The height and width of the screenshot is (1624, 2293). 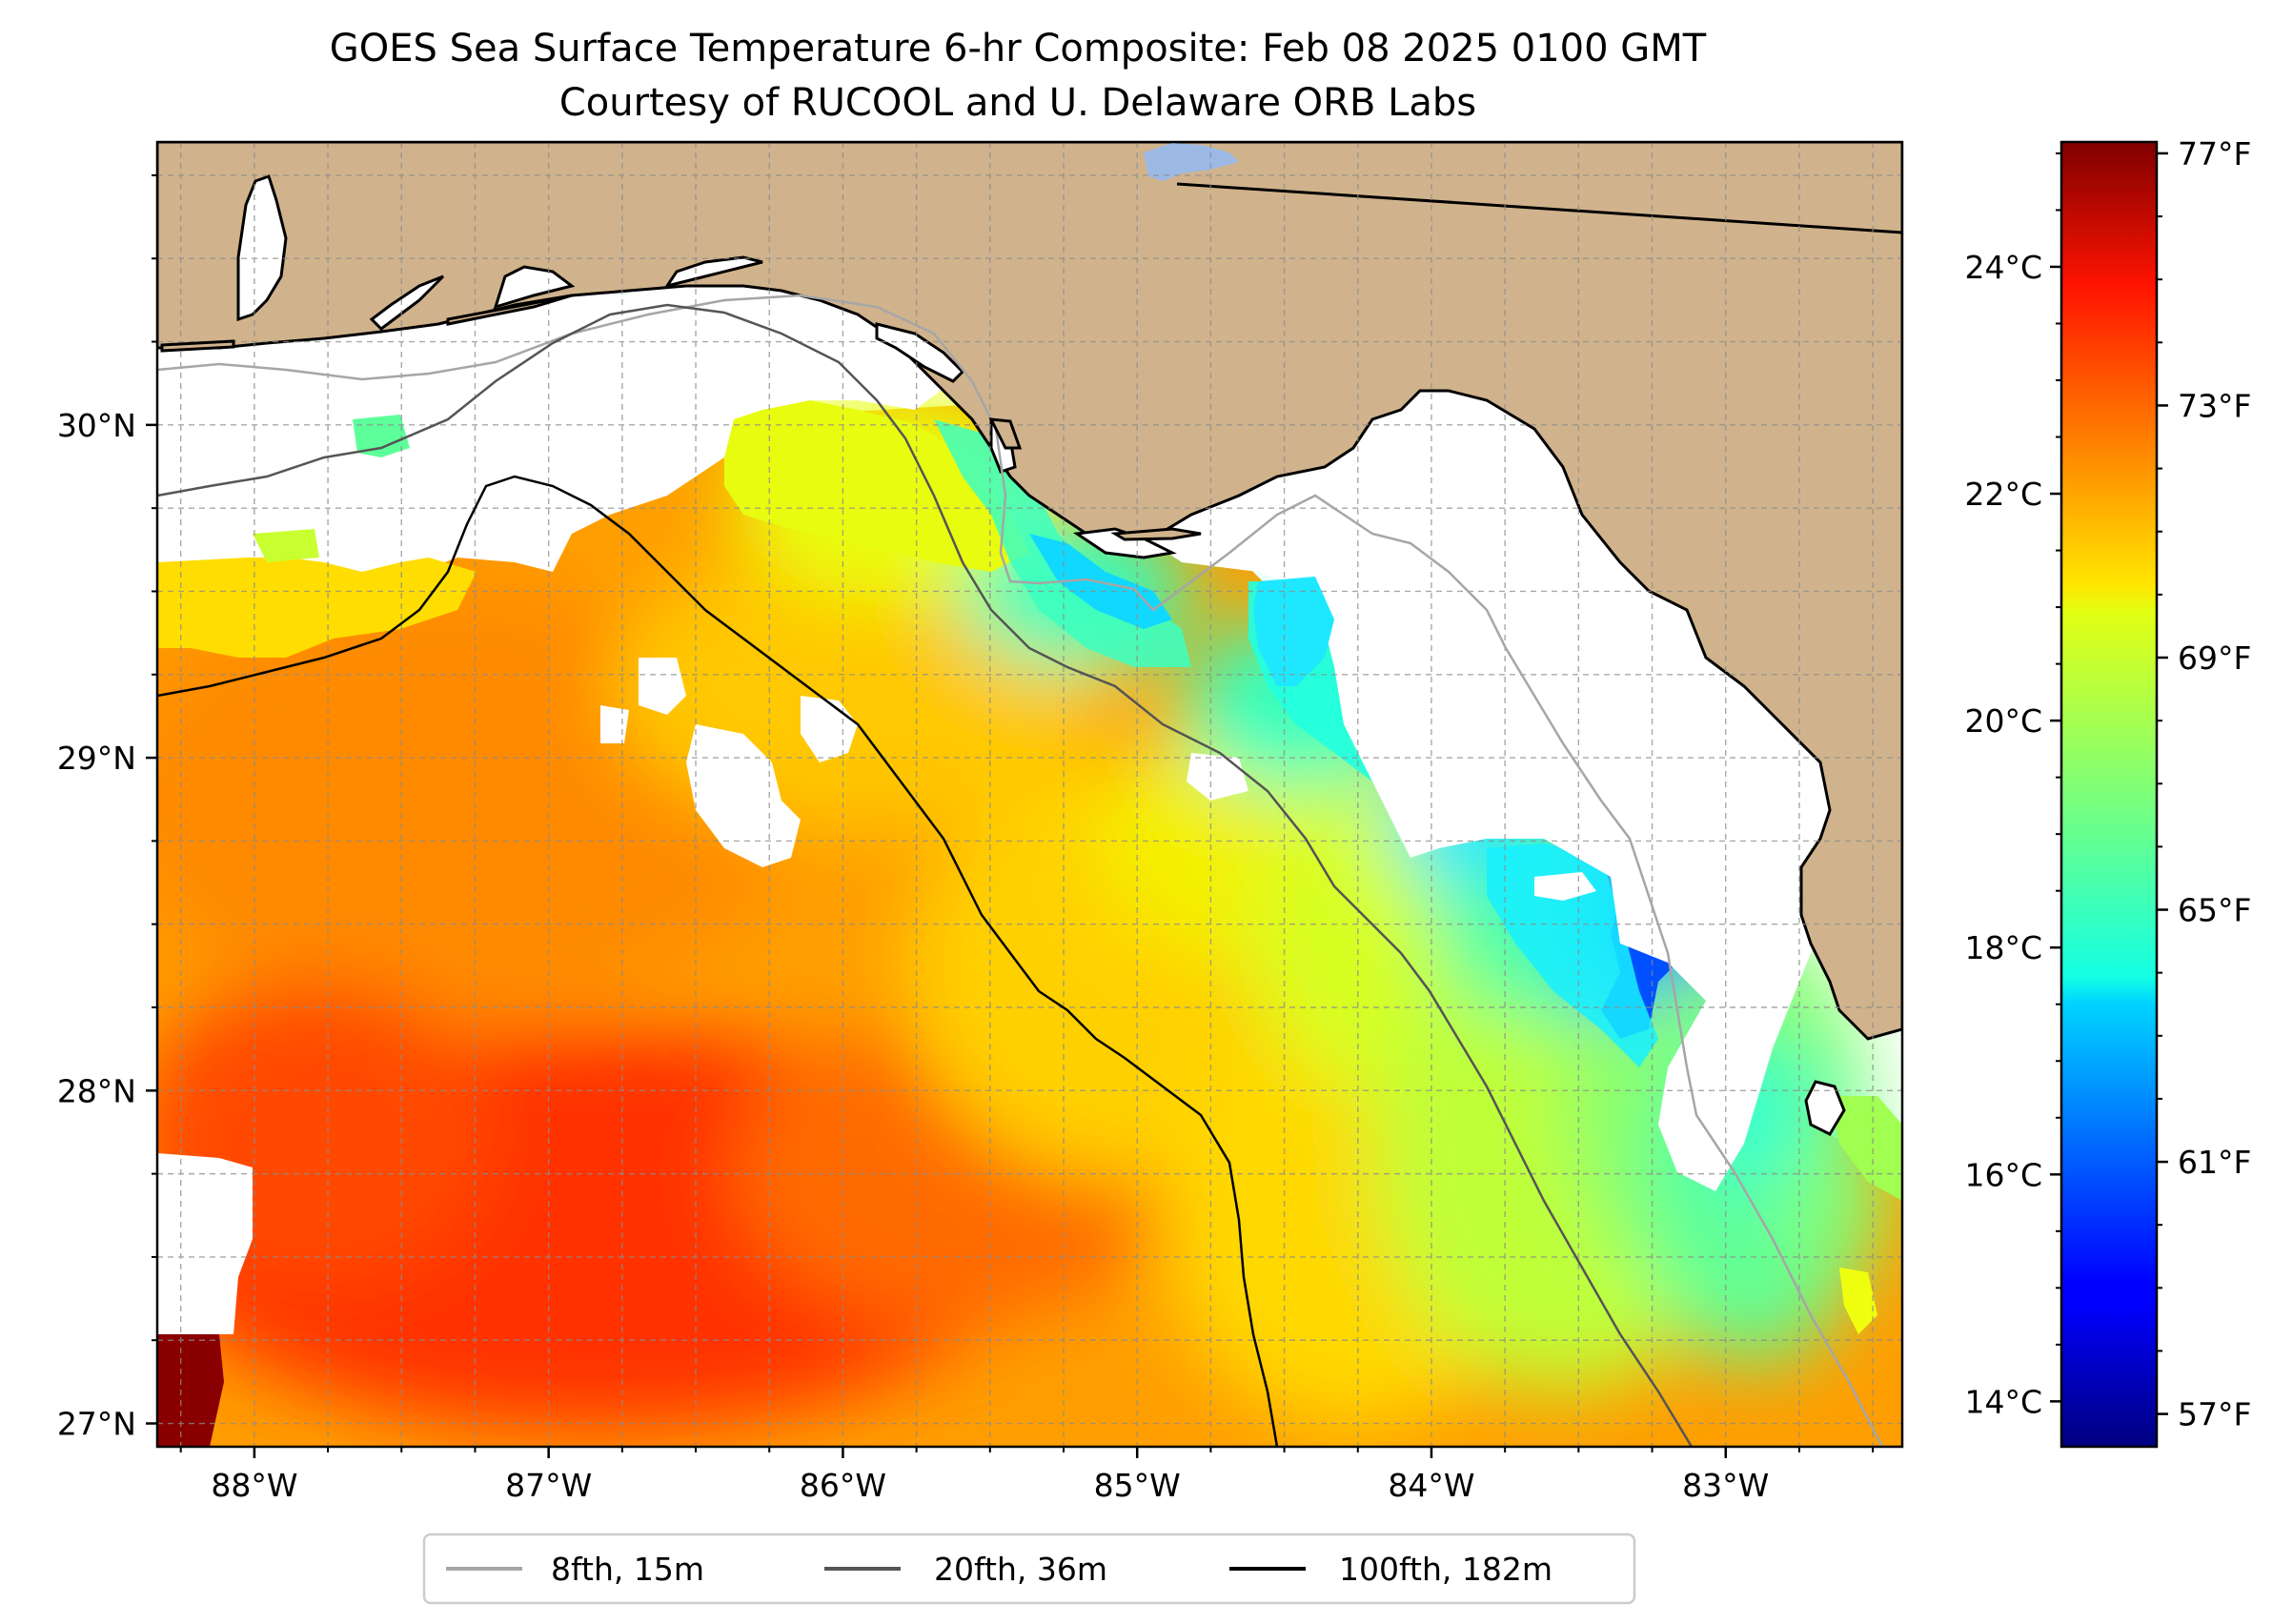 I want to click on legend-label-100fth: 100fth, 182m, so click(x=1446, y=1569).